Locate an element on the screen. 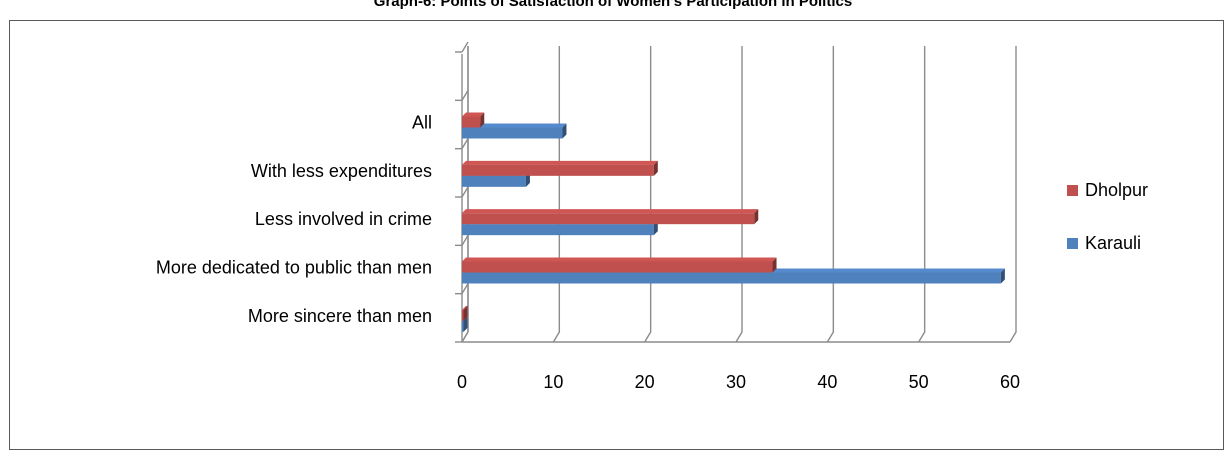 The image size is (1226, 450). category-label: All is located at coordinates (422, 123).